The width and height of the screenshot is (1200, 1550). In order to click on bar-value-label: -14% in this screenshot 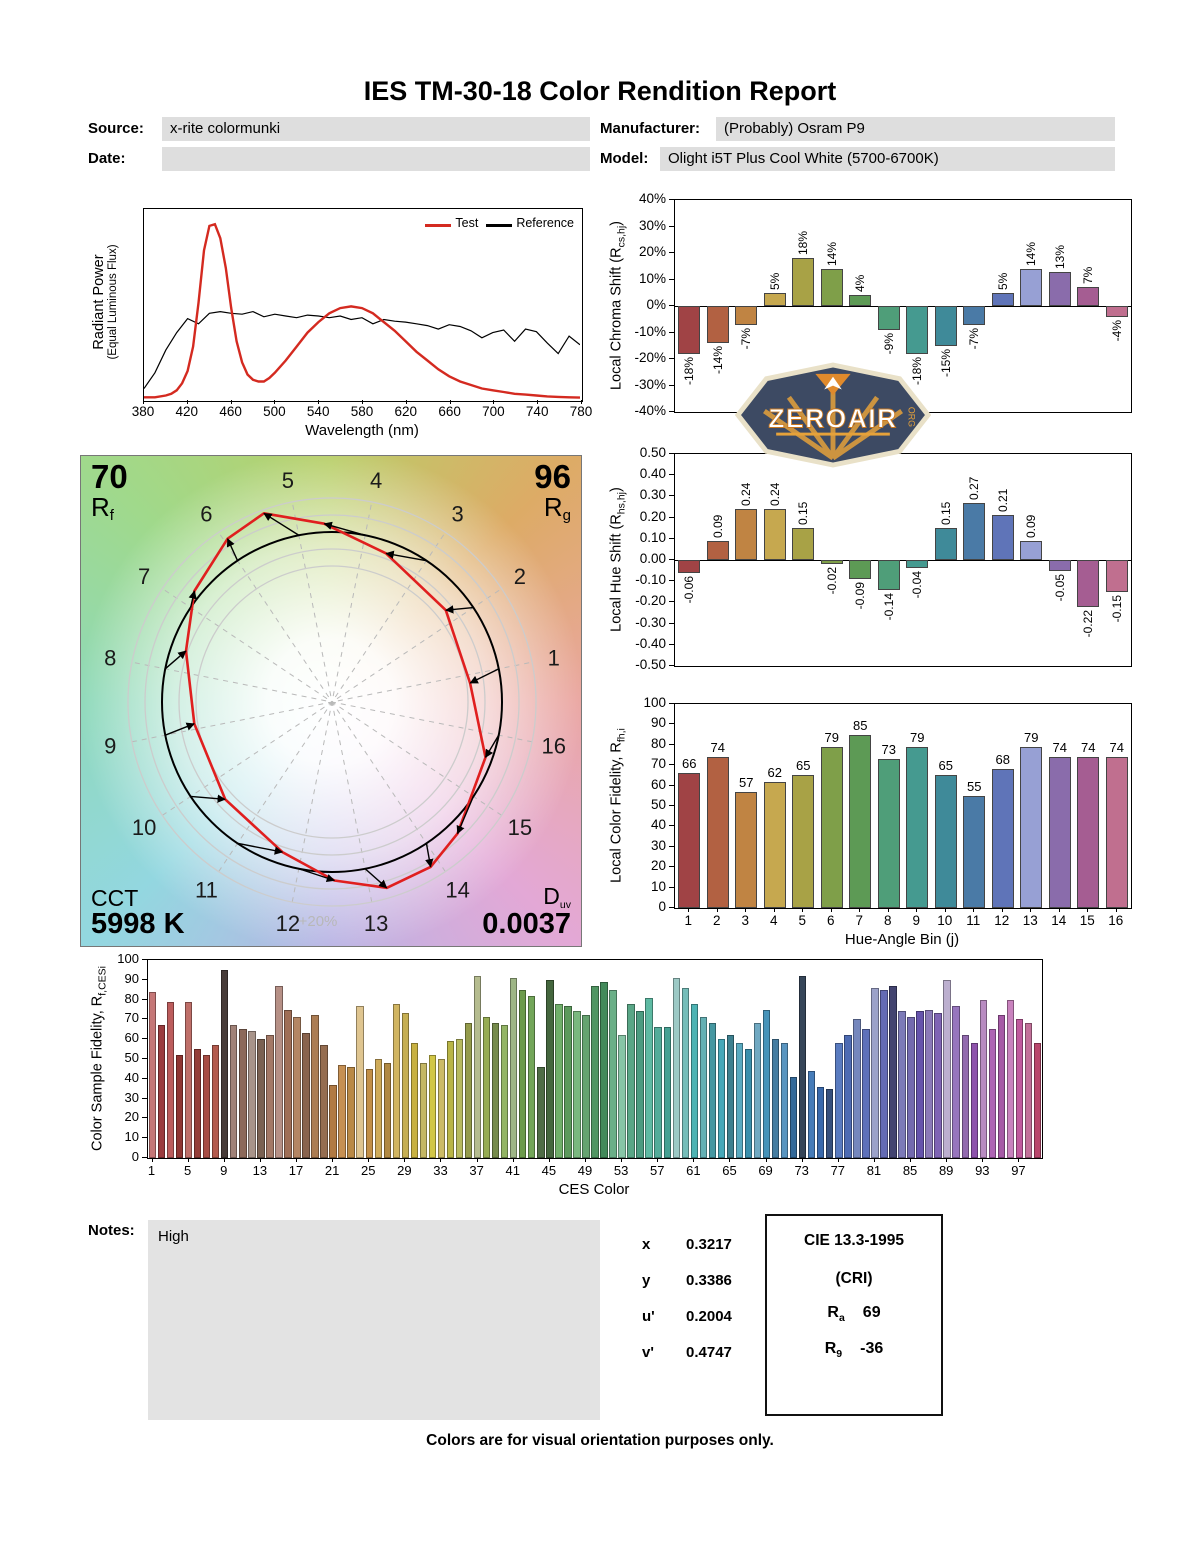, I will do `click(717, 360)`.